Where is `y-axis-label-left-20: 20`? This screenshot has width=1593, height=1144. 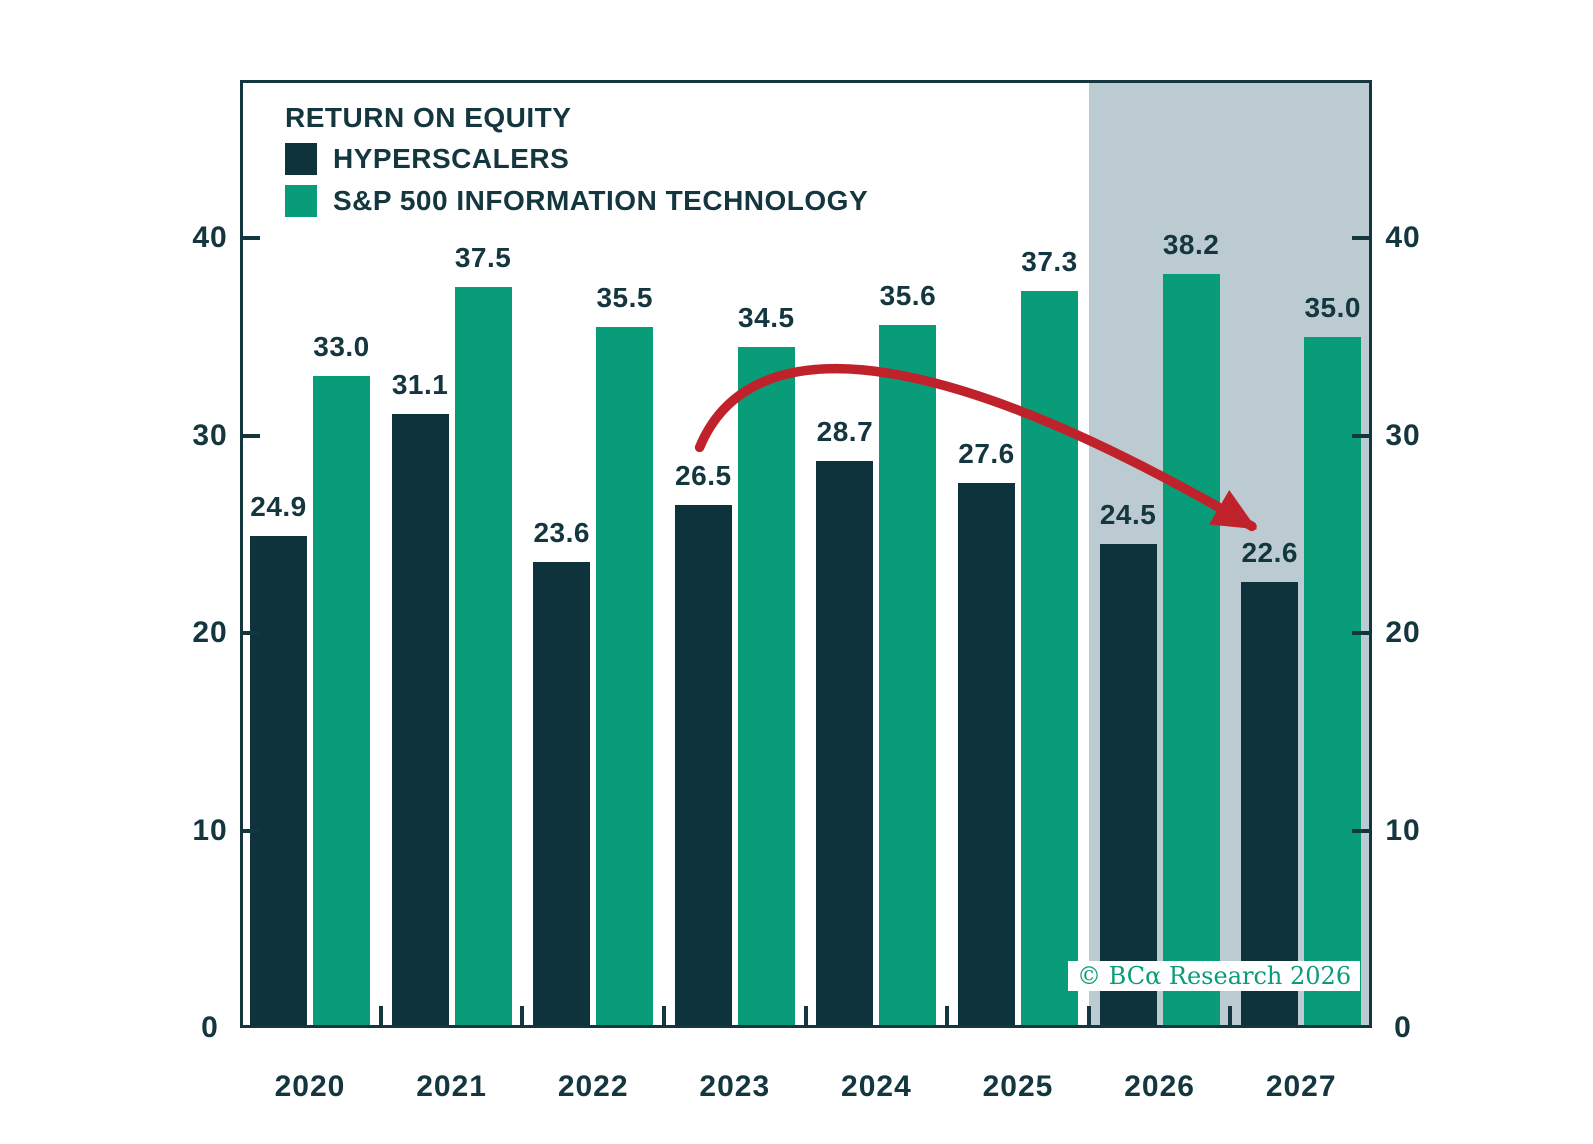 y-axis-label-left-20: 20 is located at coordinates (210, 632).